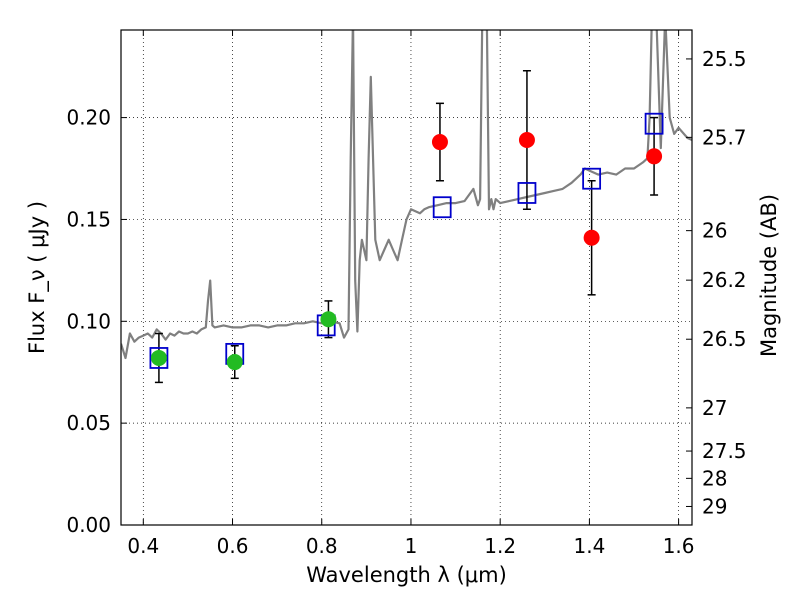  What do you see at coordinates (724, 339) in the screenshot?
I see `y2-tick-label: 26.5` at bounding box center [724, 339].